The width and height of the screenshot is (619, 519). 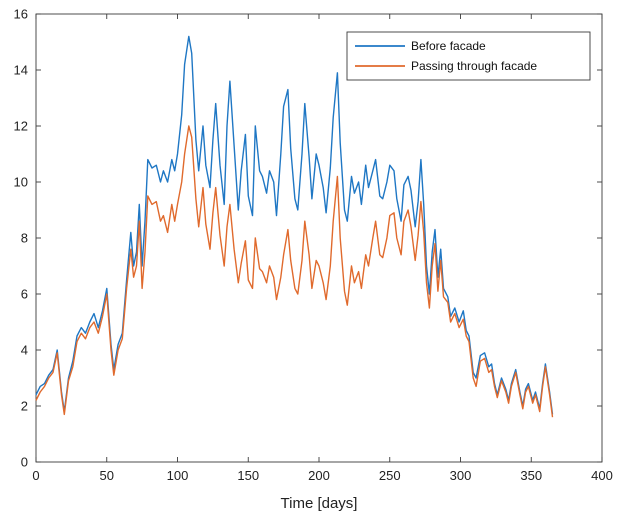 I want to click on legend-box, so click(x=468, y=56).